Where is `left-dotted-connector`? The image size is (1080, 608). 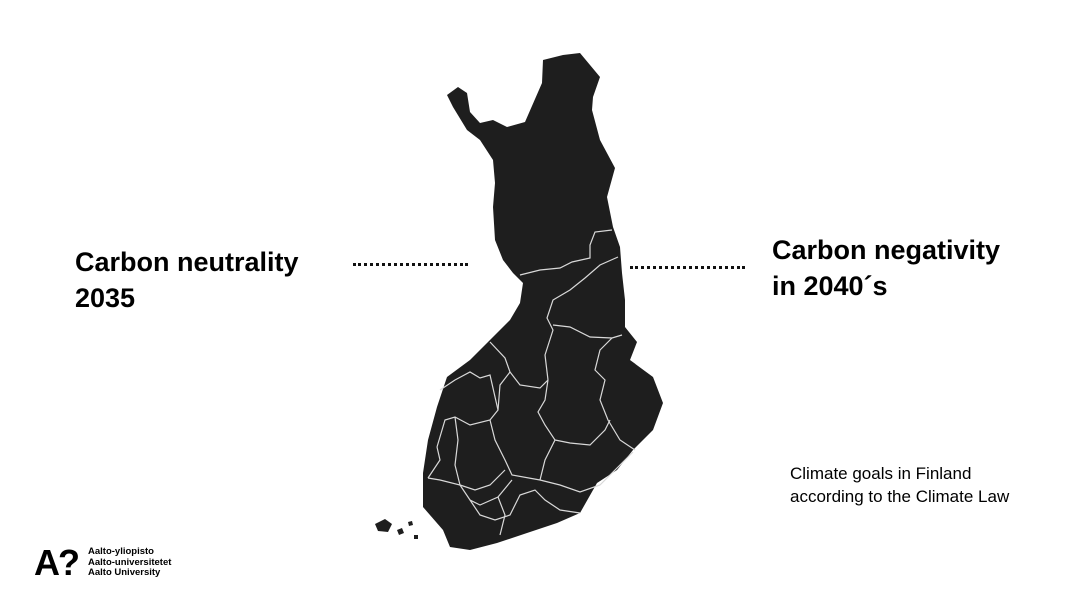
left-dotted-connector is located at coordinates (410, 264).